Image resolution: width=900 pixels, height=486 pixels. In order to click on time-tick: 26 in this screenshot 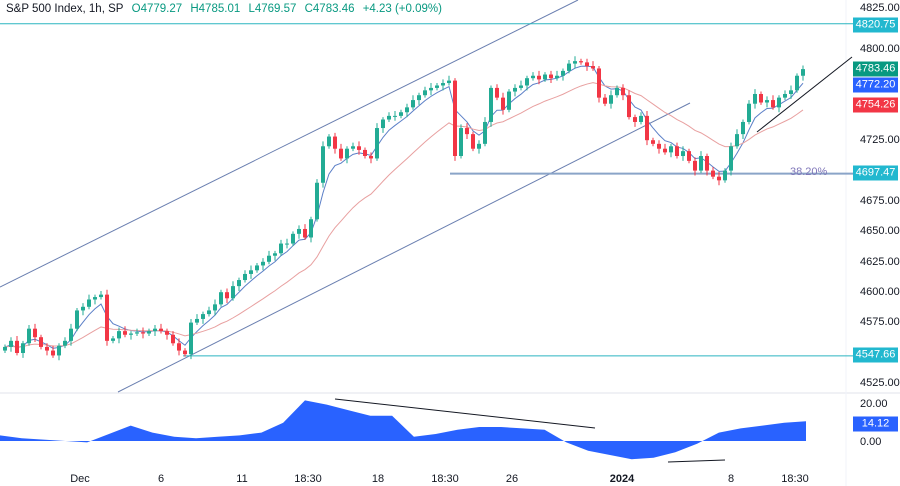, I will do `click(512, 479)`.